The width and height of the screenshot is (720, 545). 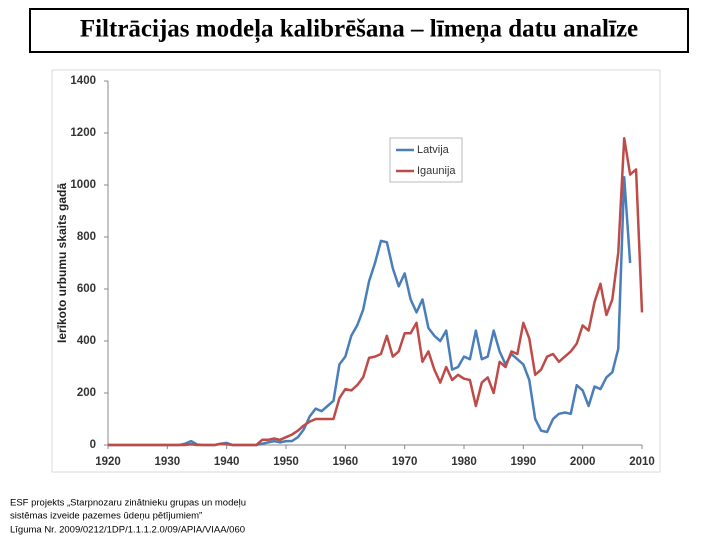 I want to click on x-tick-label: 1940, so click(x=227, y=462).